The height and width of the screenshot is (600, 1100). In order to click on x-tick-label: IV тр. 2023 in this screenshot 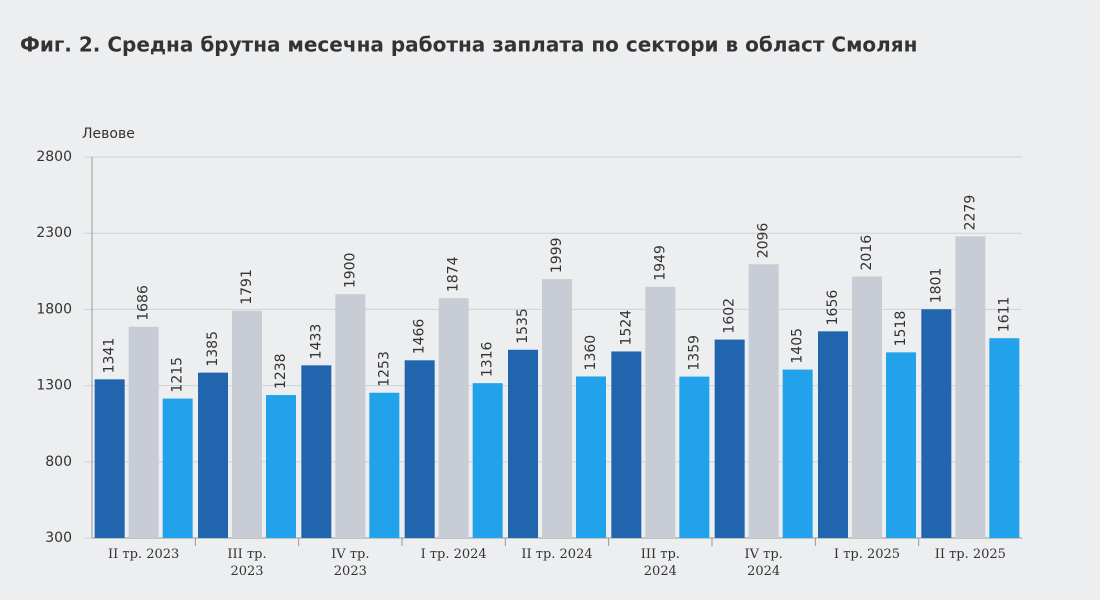, I will do `click(350, 563)`.